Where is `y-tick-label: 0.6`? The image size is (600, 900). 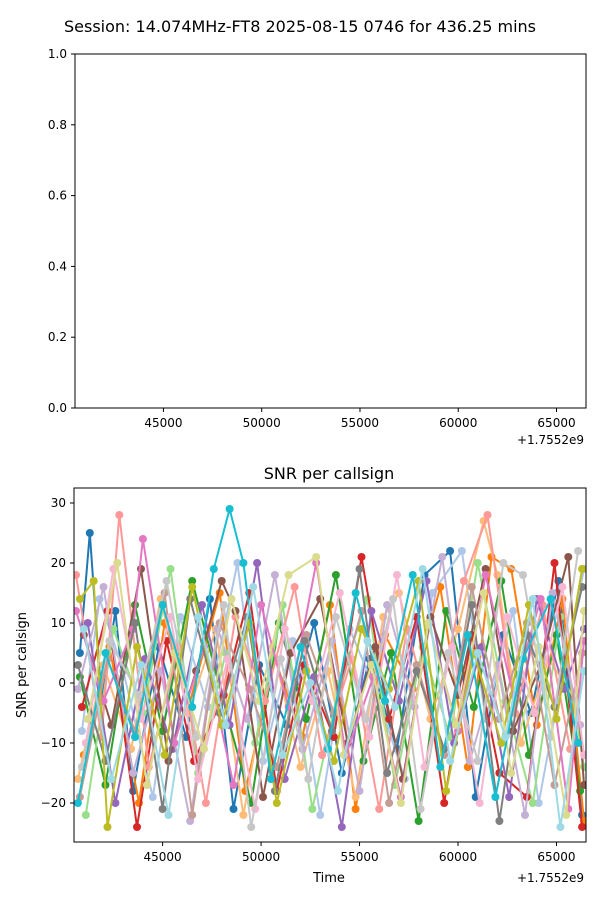 y-tick-label: 0.6 is located at coordinates (57, 196).